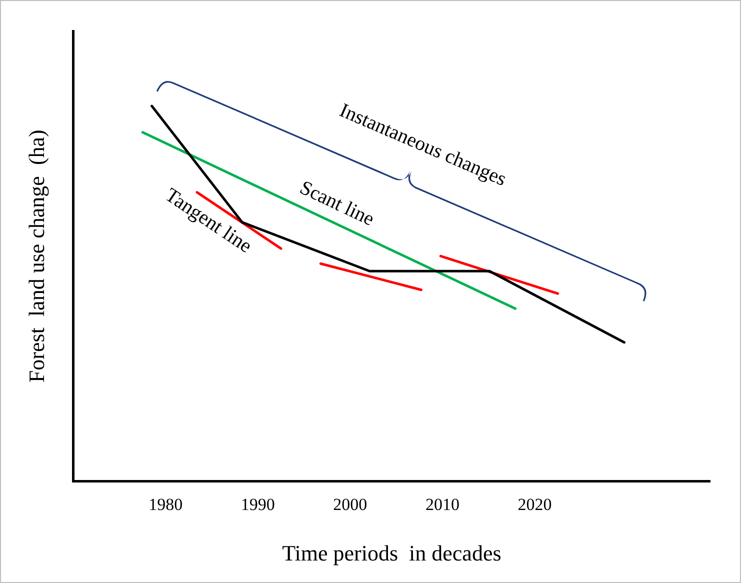  Describe the element at coordinates (337, 203) in the screenshot. I see `text: Scant line` at that location.